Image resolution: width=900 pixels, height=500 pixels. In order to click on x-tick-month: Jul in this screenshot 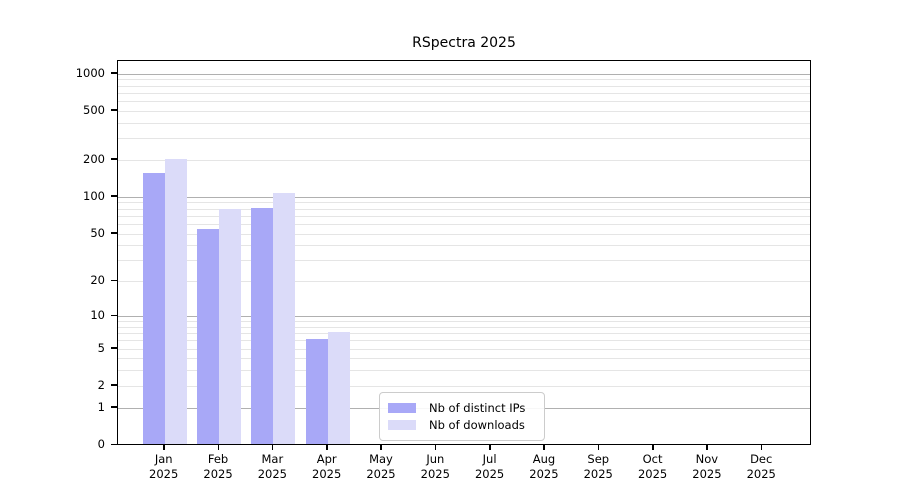, I will do `click(489, 459)`.